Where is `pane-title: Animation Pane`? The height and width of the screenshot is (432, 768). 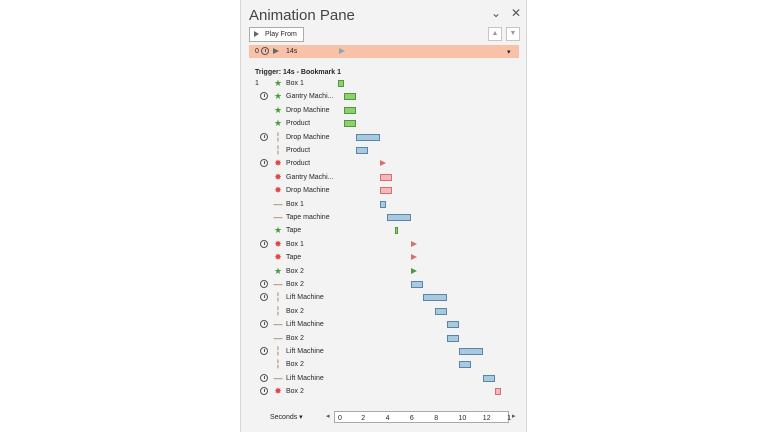
pane-title: Animation Pane is located at coordinates (302, 15).